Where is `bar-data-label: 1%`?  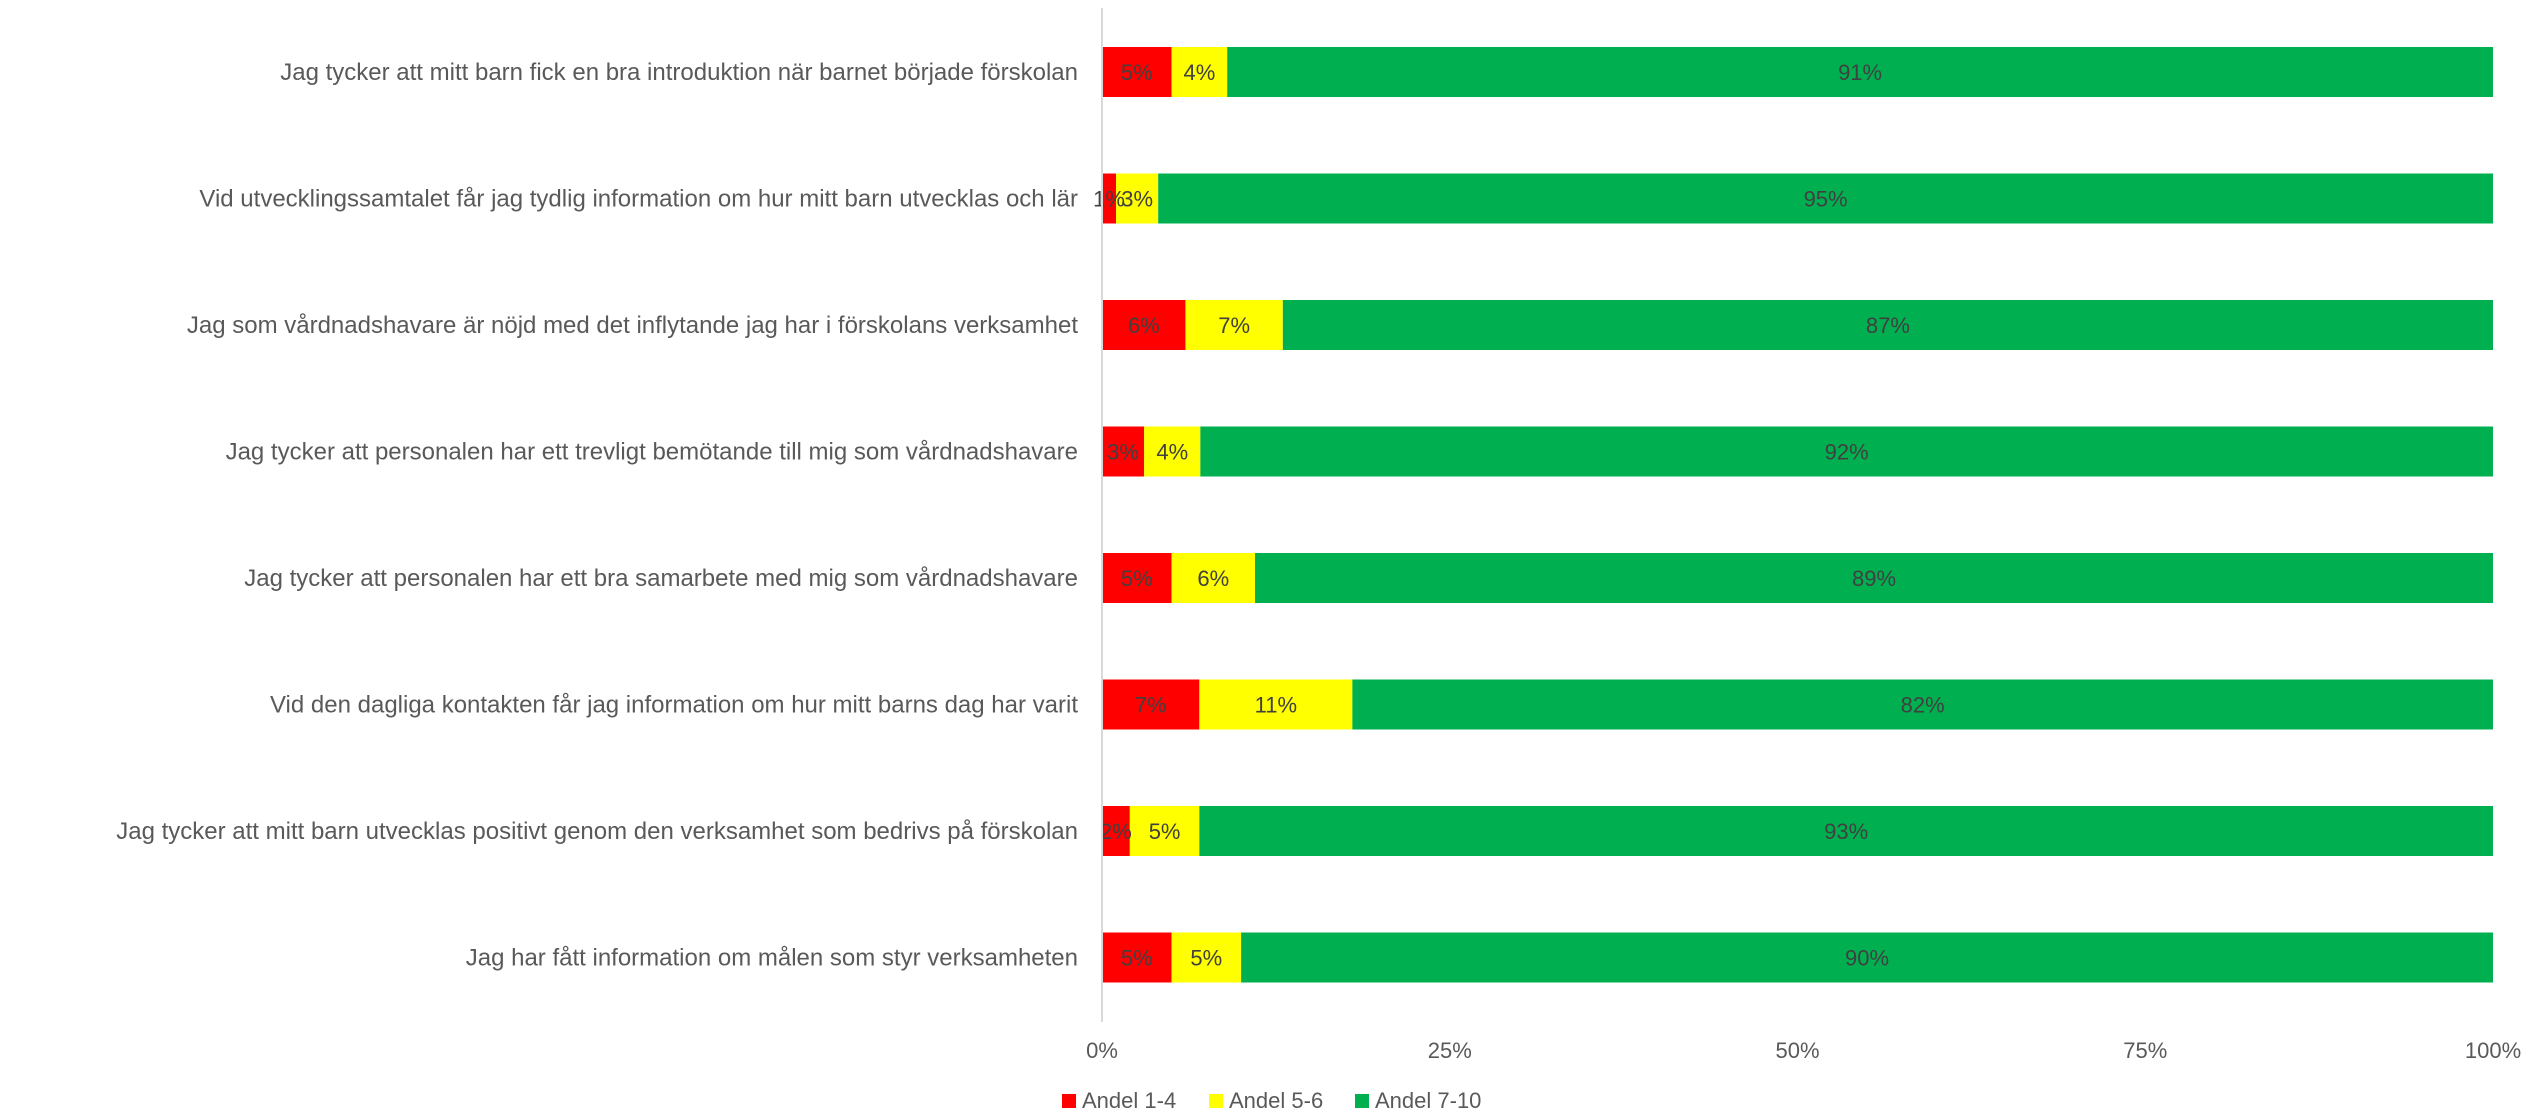
bar-data-label: 1% is located at coordinates (1109, 199).